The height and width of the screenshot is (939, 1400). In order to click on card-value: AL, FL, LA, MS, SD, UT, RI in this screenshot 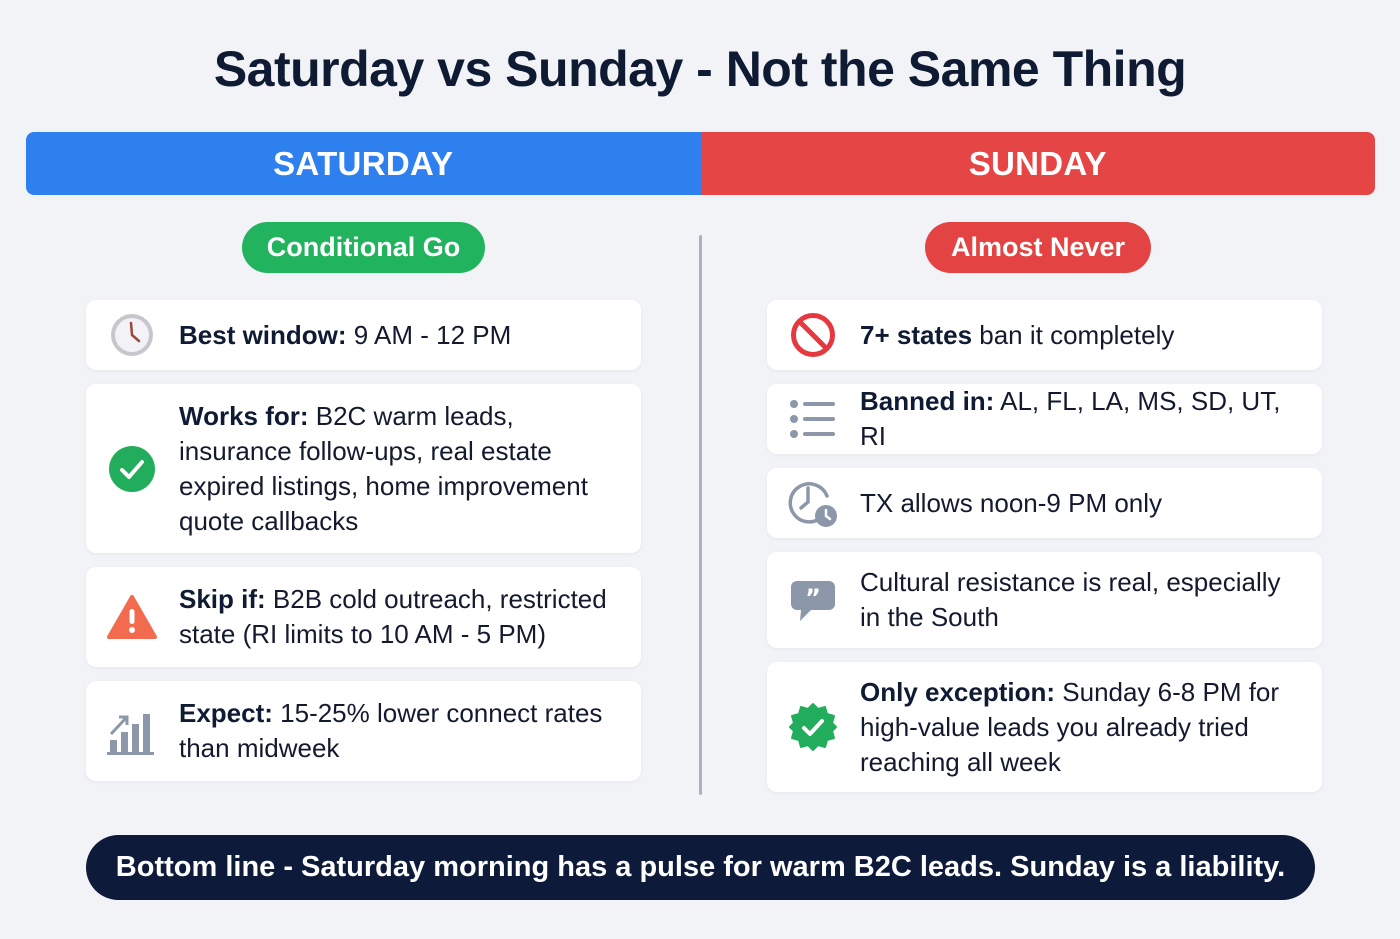, I will do `click(1070, 418)`.